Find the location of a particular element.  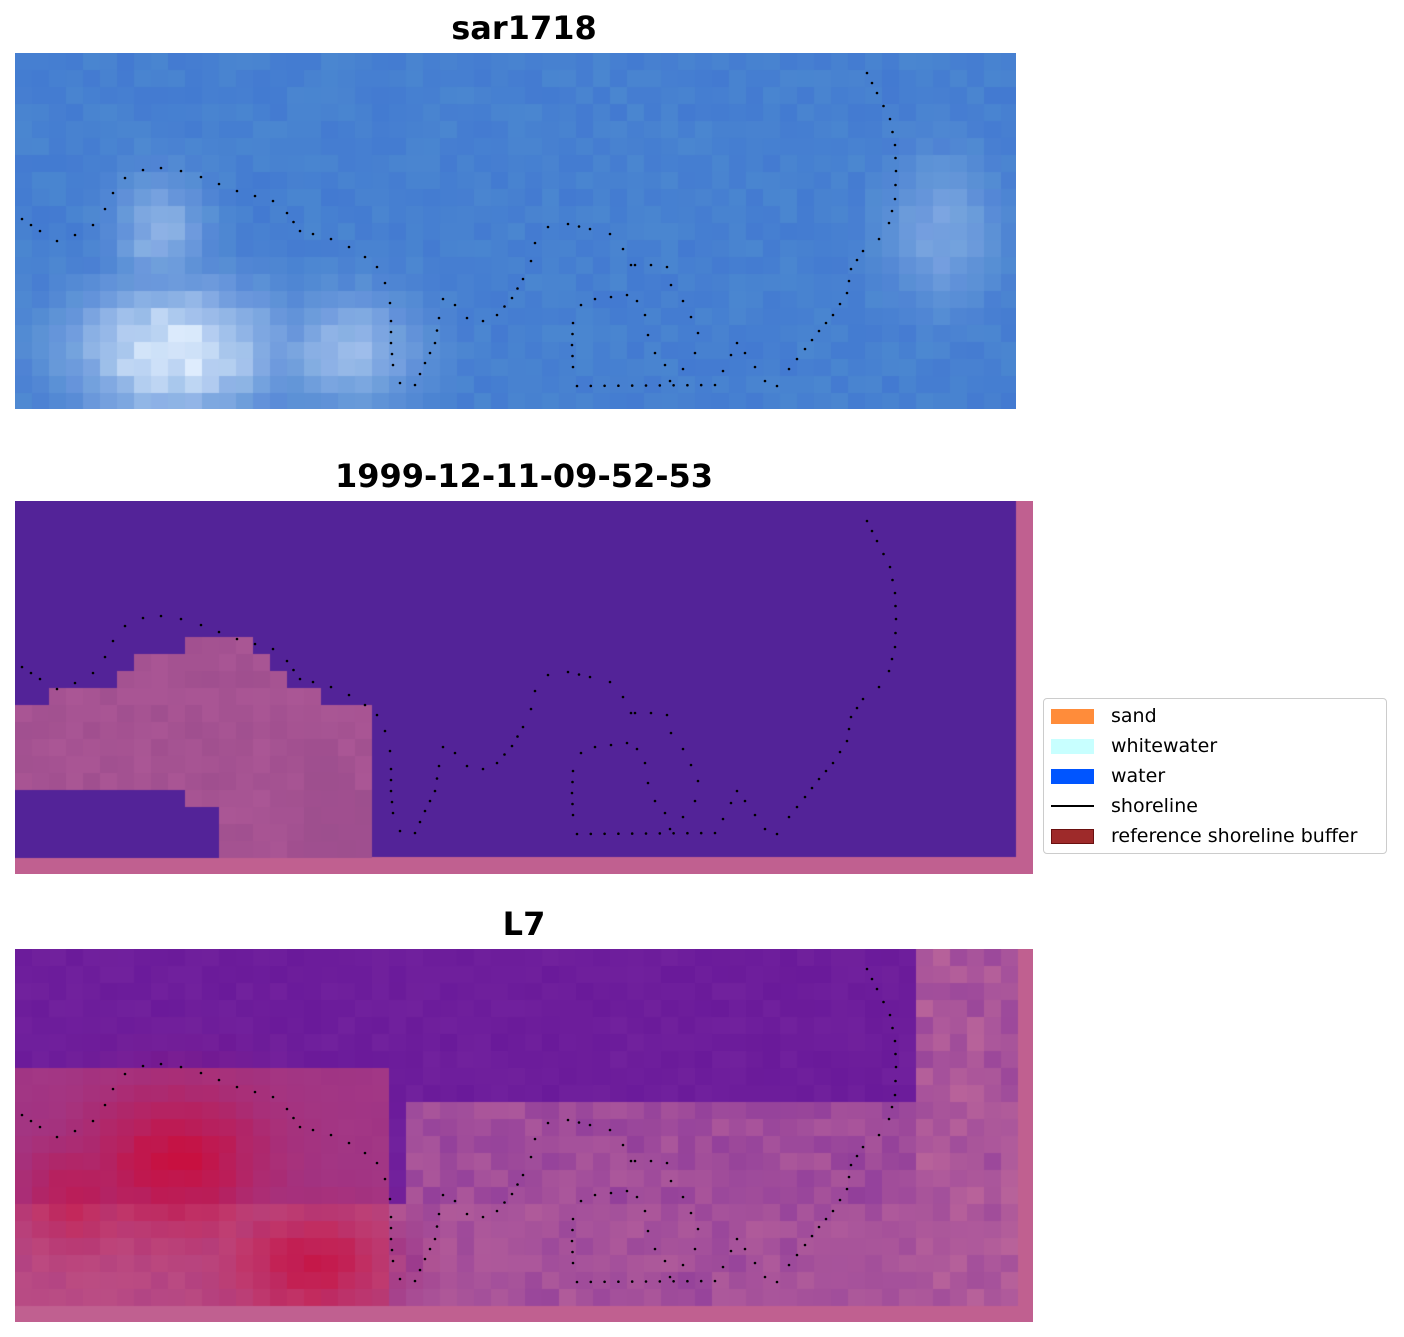

shoreline-points is located at coordinates (459, 1125).